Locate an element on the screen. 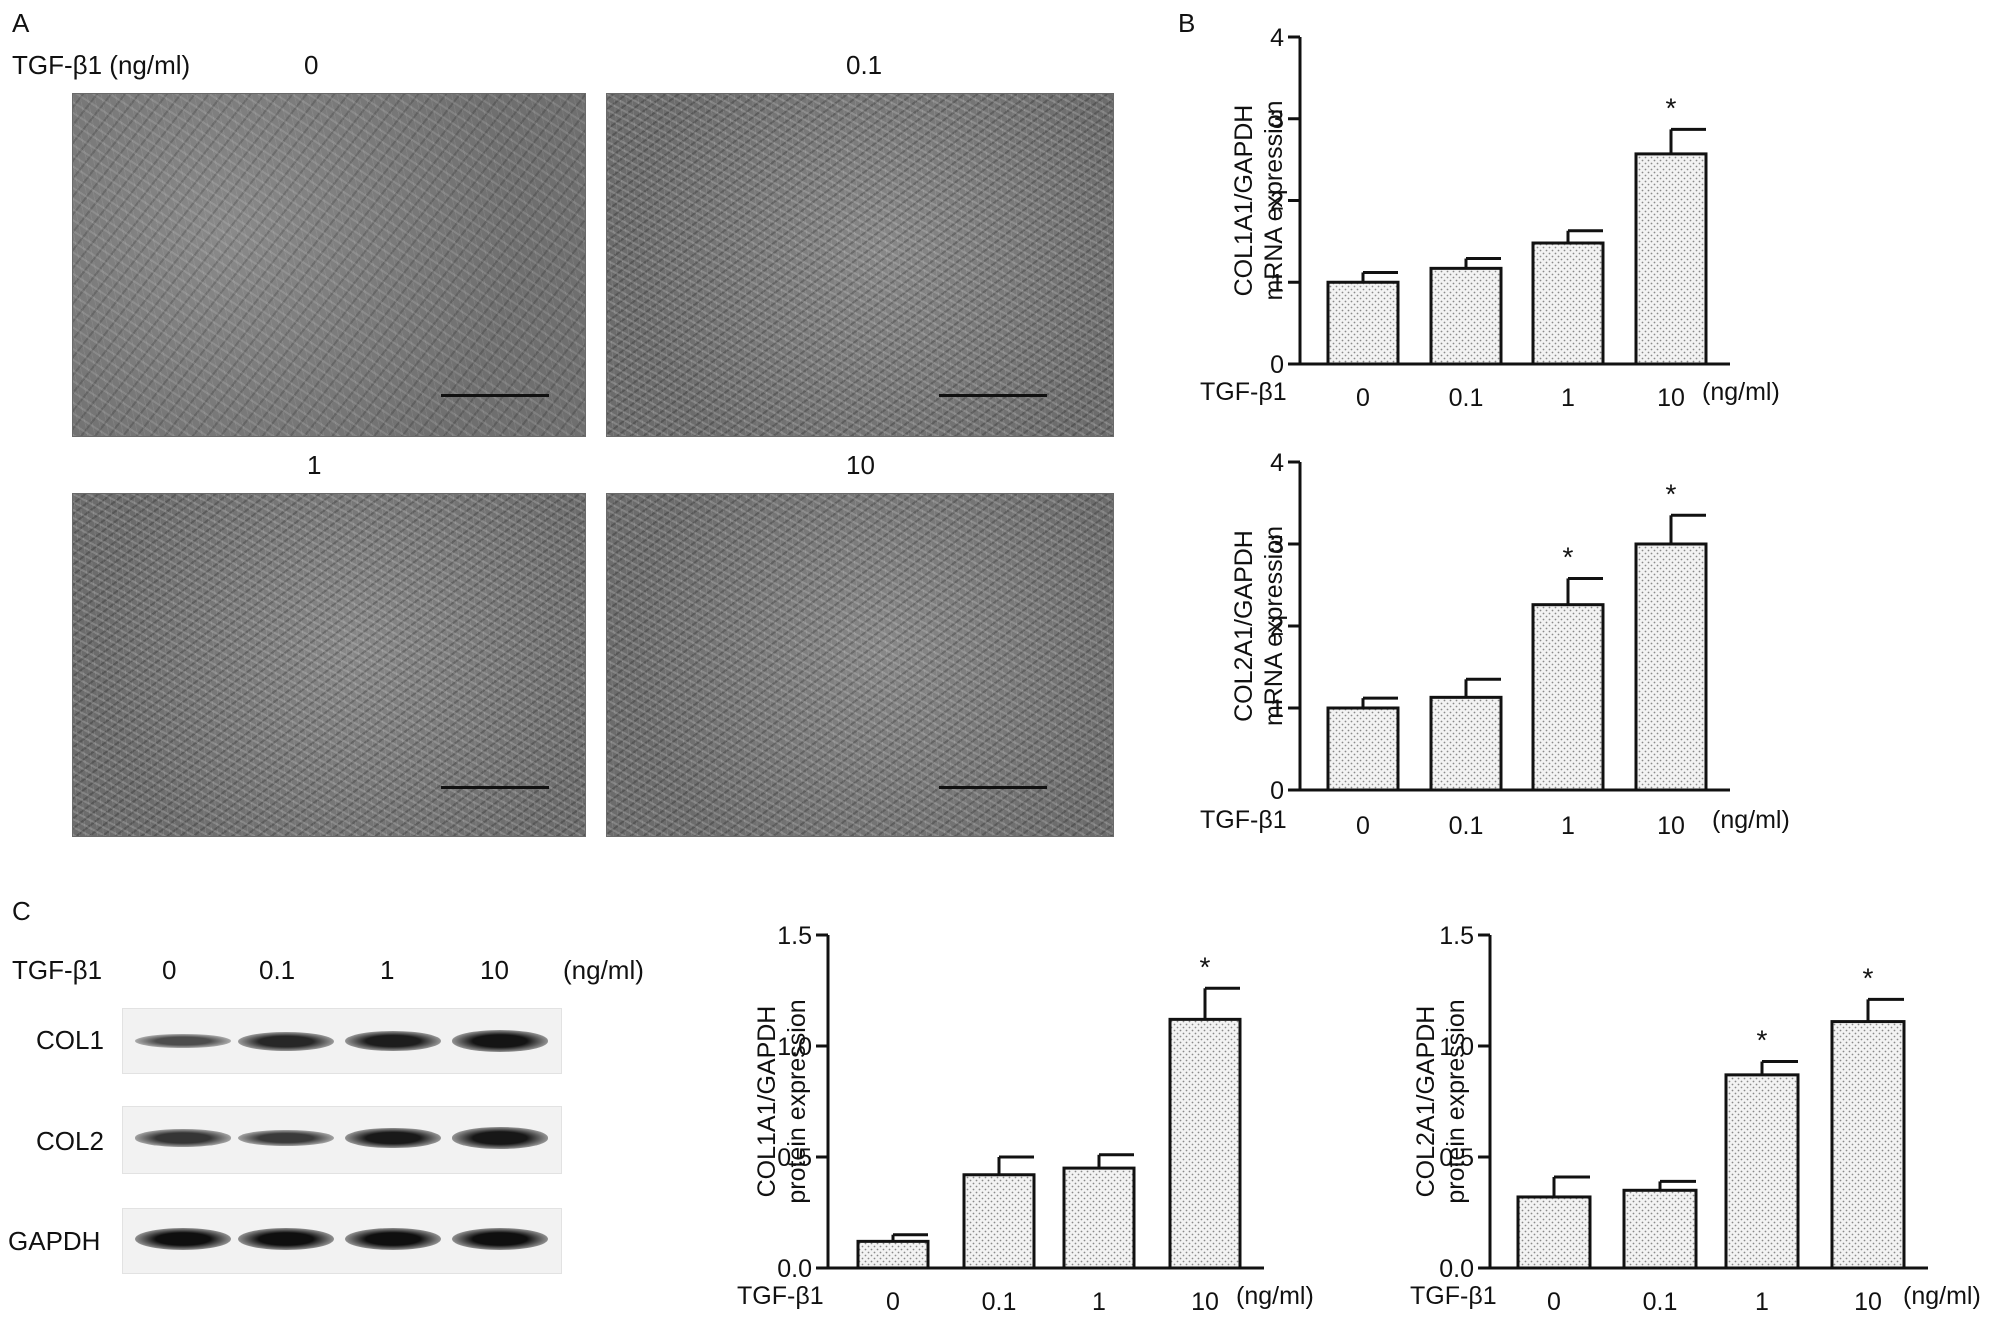 The height and width of the screenshot is (1332, 2008). panel-b-letter: B is located at coordinates (1187, 23).